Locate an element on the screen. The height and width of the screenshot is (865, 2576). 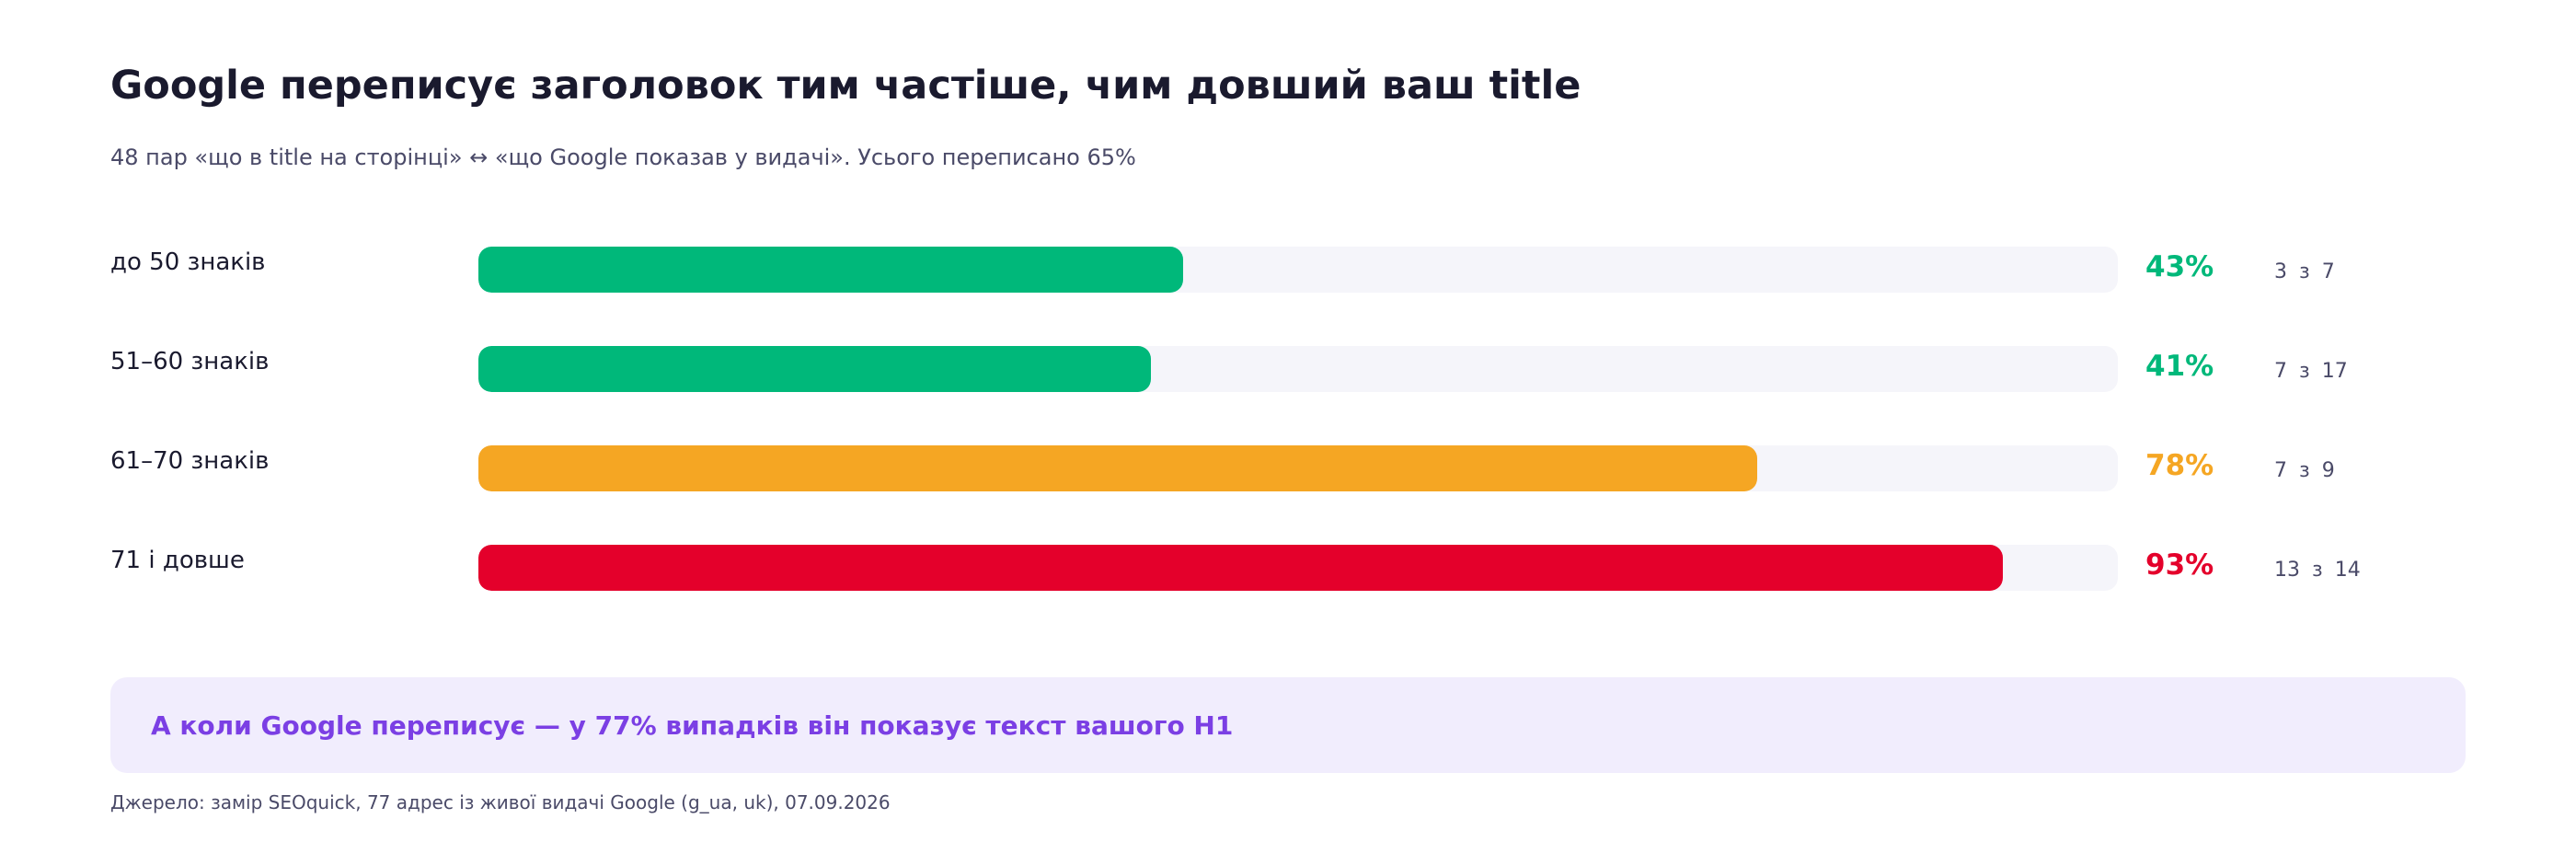
count-label: 13 з 14 is located at coordinates (2317, 570).